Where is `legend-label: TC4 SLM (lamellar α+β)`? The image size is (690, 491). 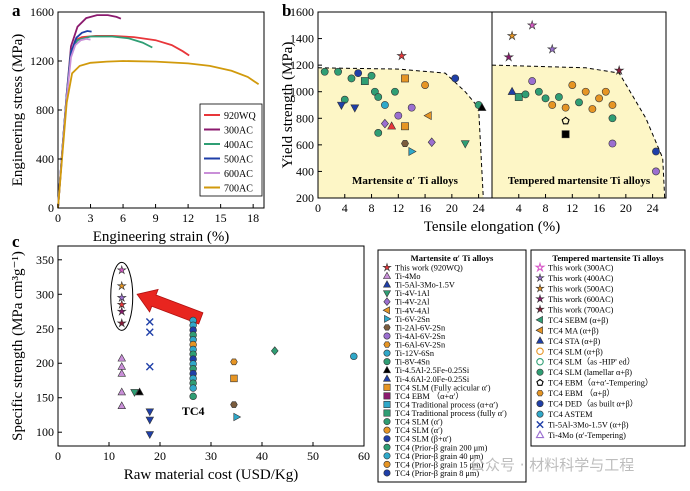
legend-label: TC4 SLM (lamellar α+β) is located at coordinates (590, 372).